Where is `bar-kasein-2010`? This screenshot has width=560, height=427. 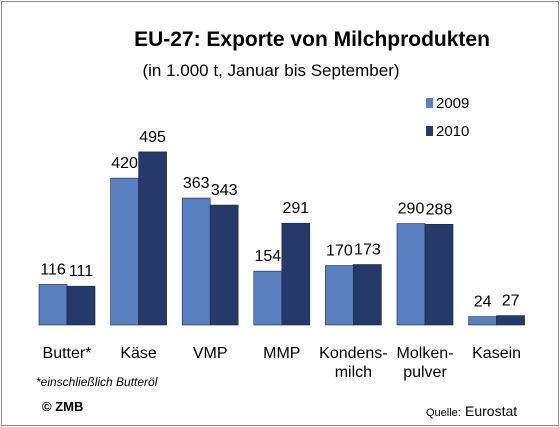
bar-kasein-2010 is located at coordinates (510, 320).